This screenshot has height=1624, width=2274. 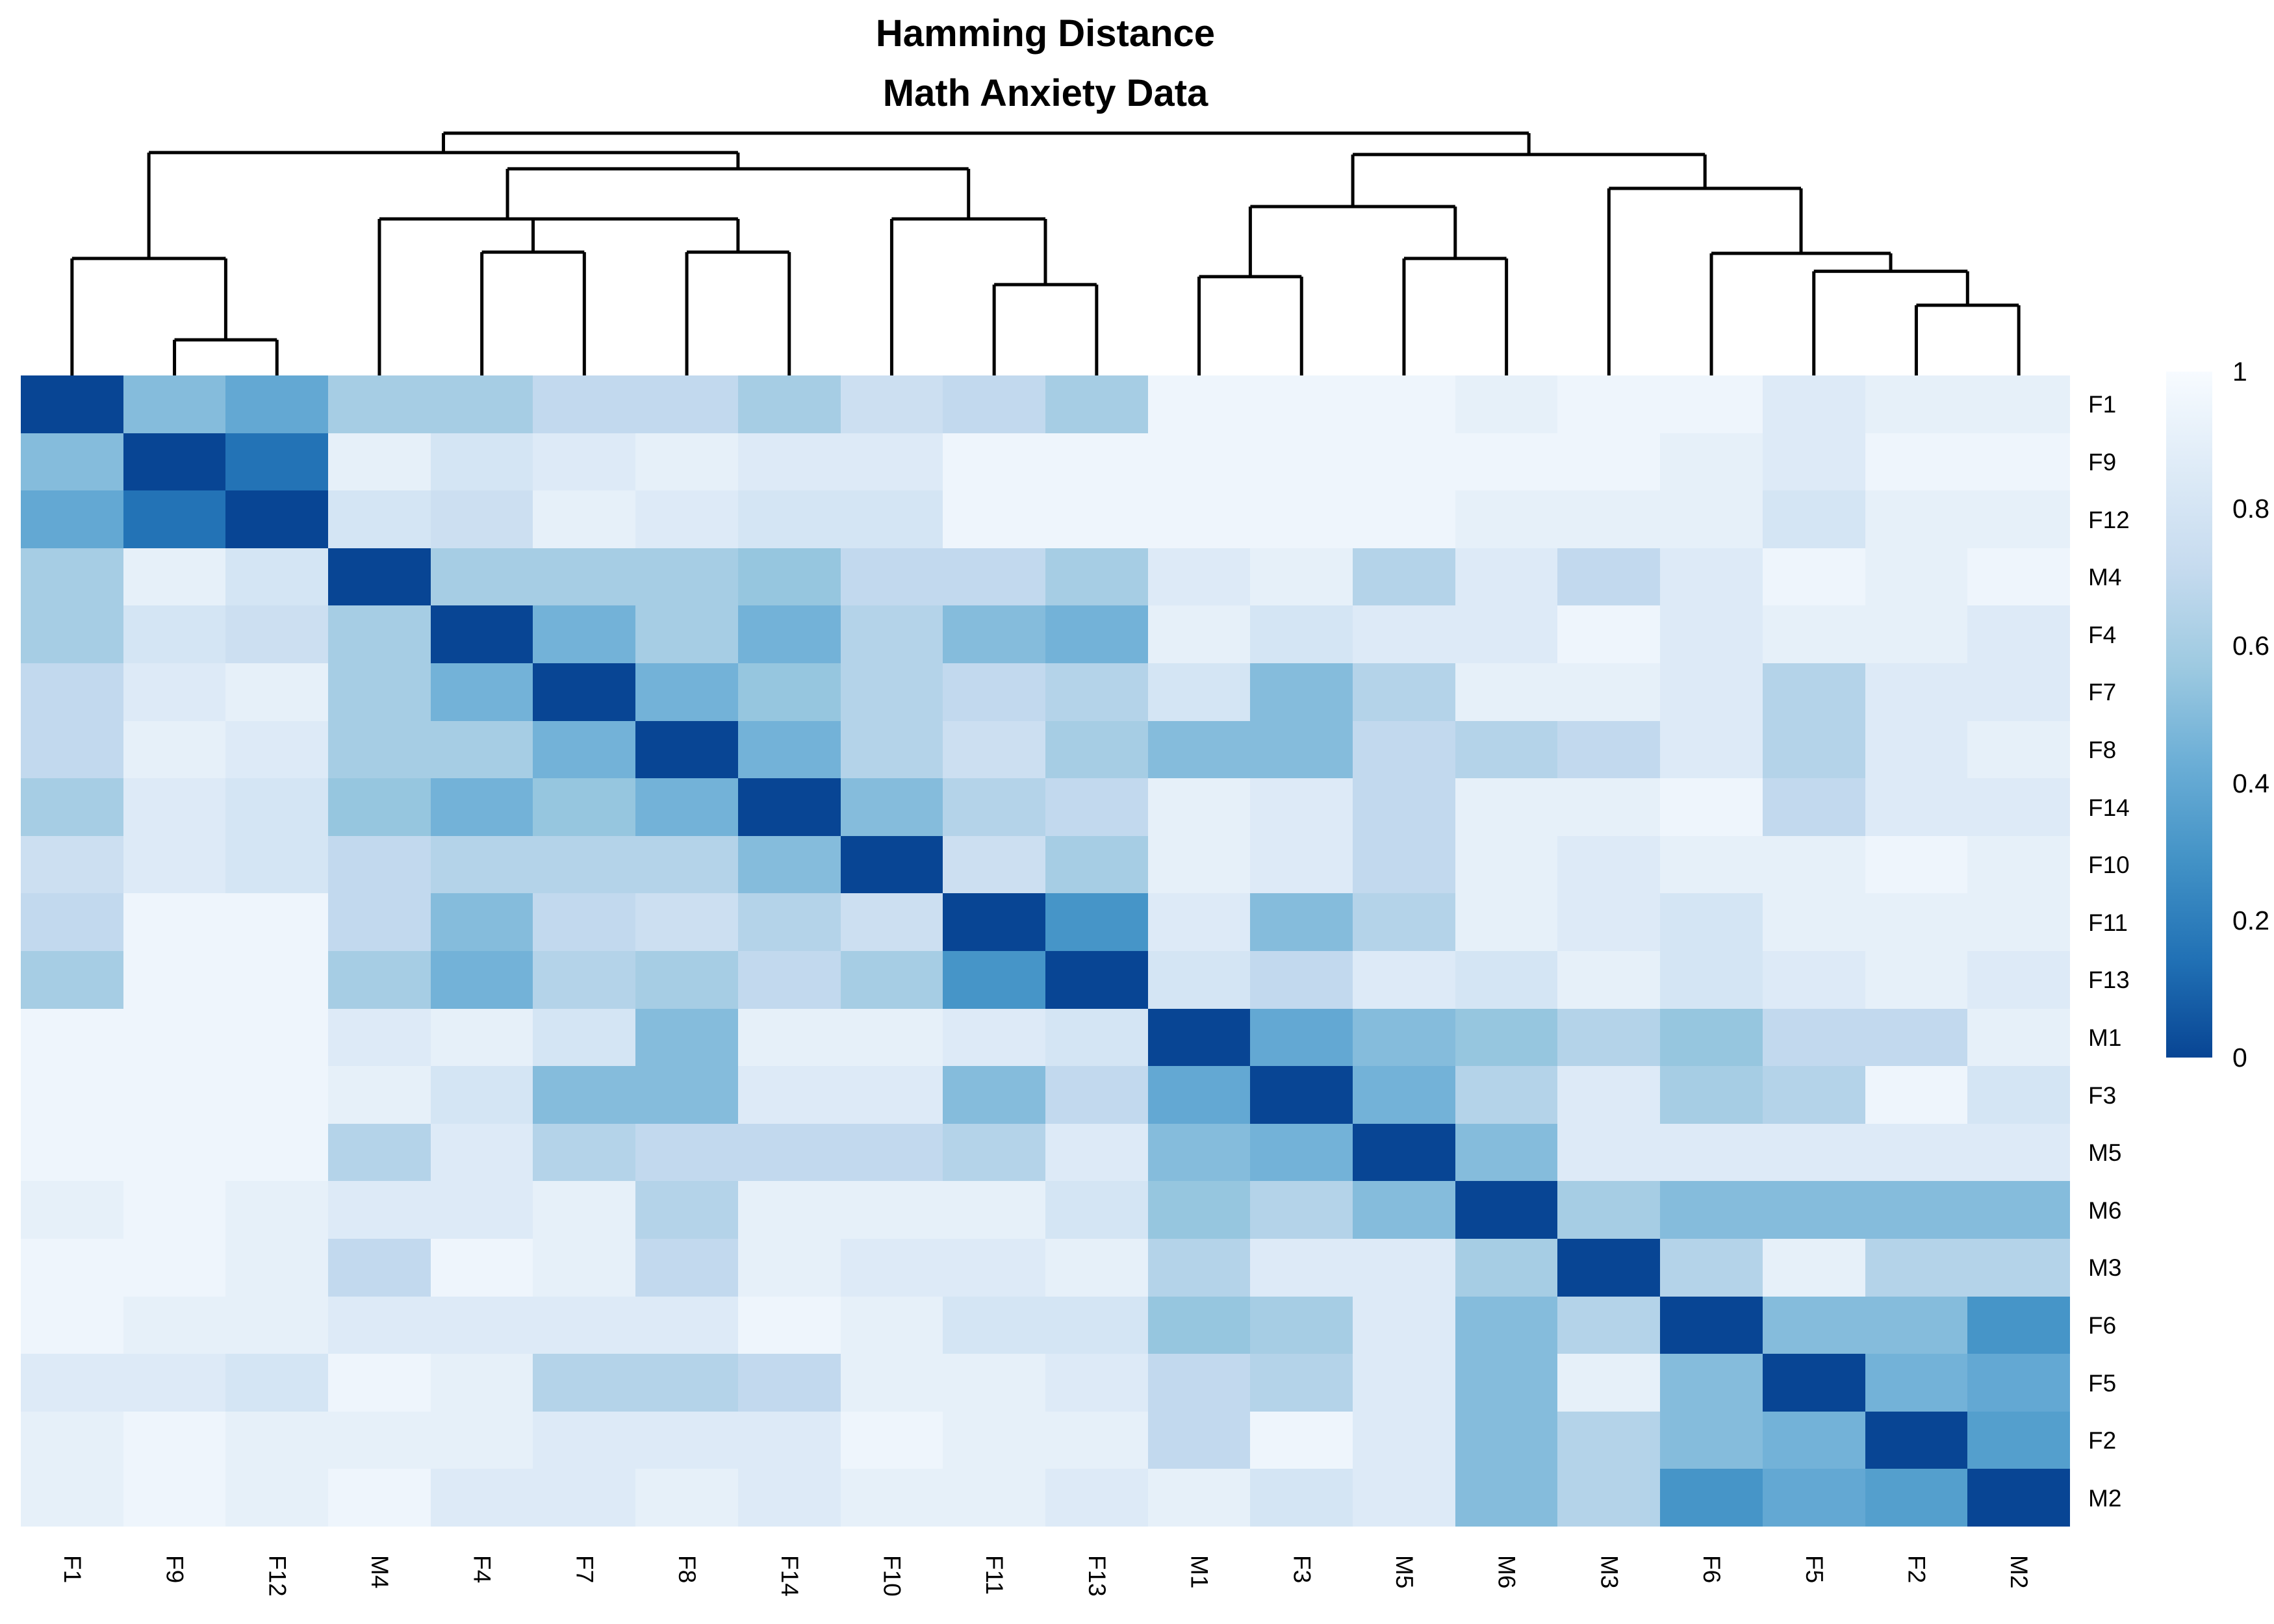 I want to click on row-label: F9, so click(x=2102, y=462).